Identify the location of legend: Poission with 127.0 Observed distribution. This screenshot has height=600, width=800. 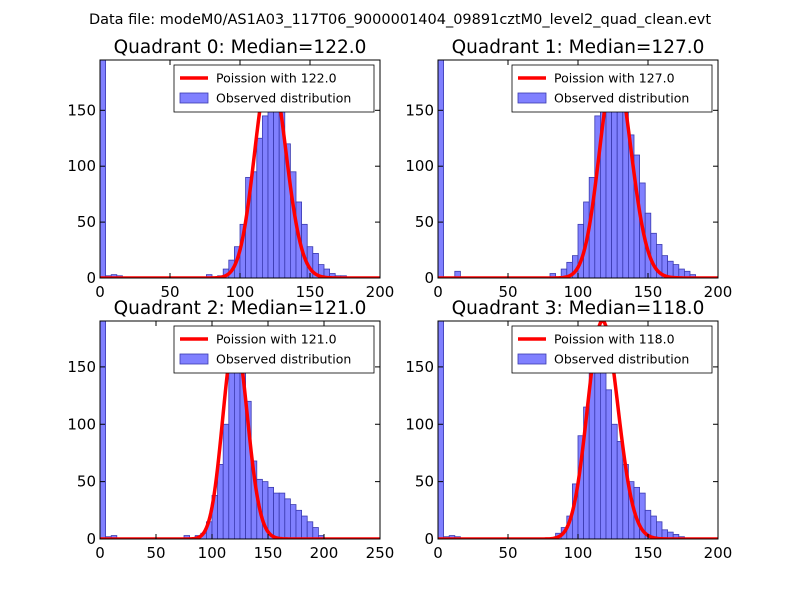
(612, 88).